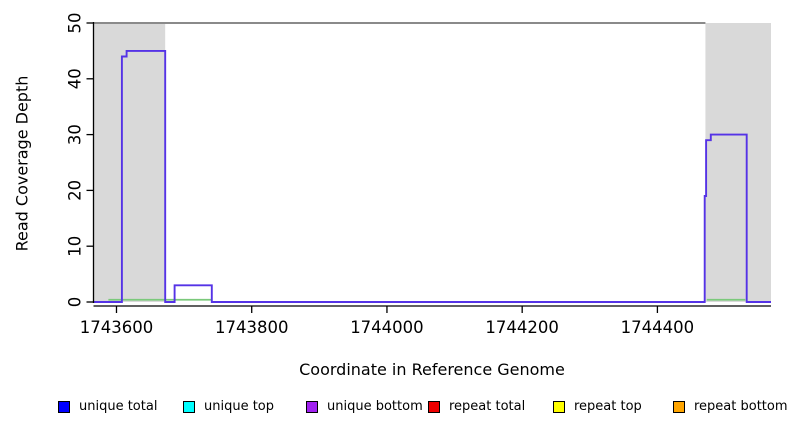 This screenshot has width=792, height=432. What do you see at coordinates (608, 406) in the screenshot?
I see `legend-label: repeat top` at bounding box center [608, 406].